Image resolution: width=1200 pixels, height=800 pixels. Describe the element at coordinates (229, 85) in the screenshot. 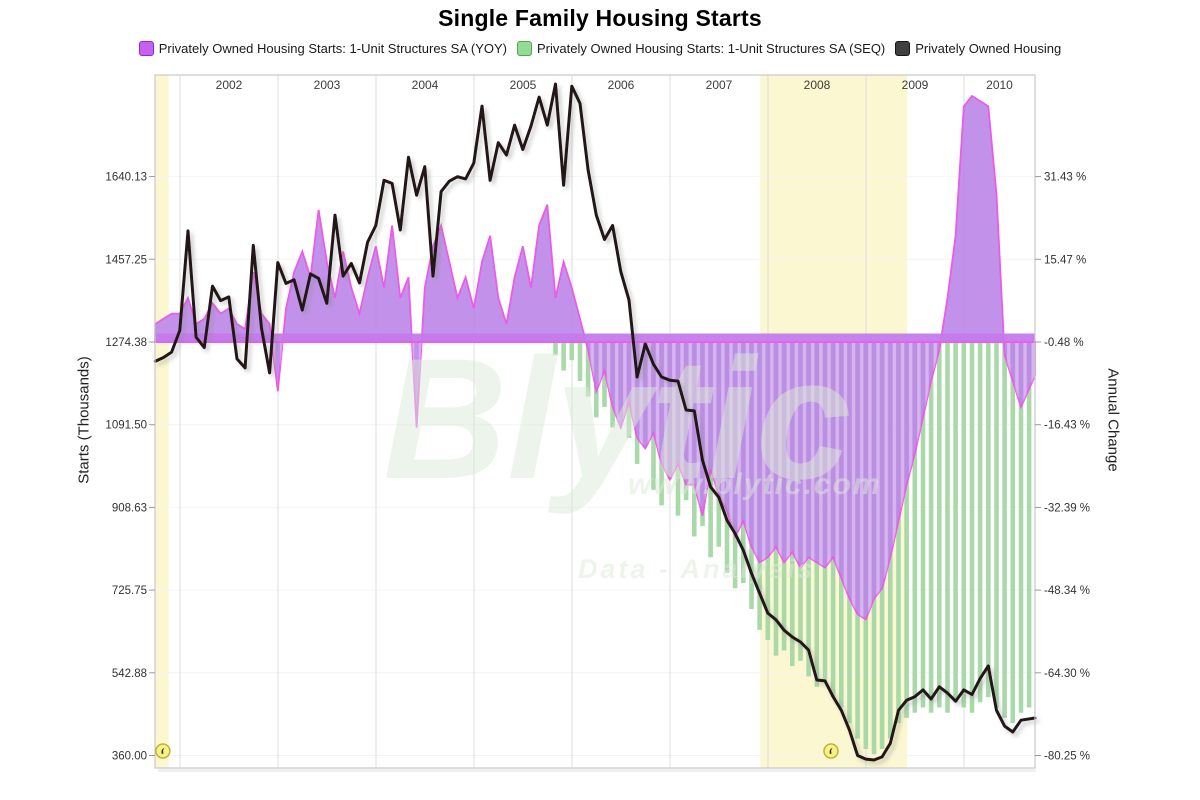

I see `svg-text: 2002` at that location.